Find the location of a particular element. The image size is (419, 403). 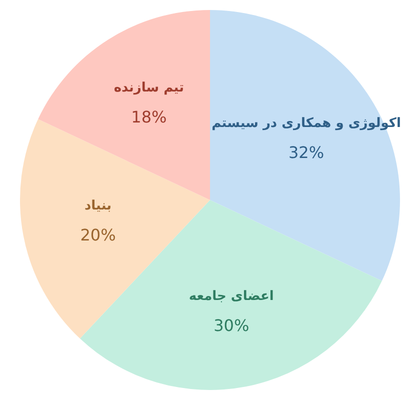

data-label: 20% is located at coordinates (98, 234).